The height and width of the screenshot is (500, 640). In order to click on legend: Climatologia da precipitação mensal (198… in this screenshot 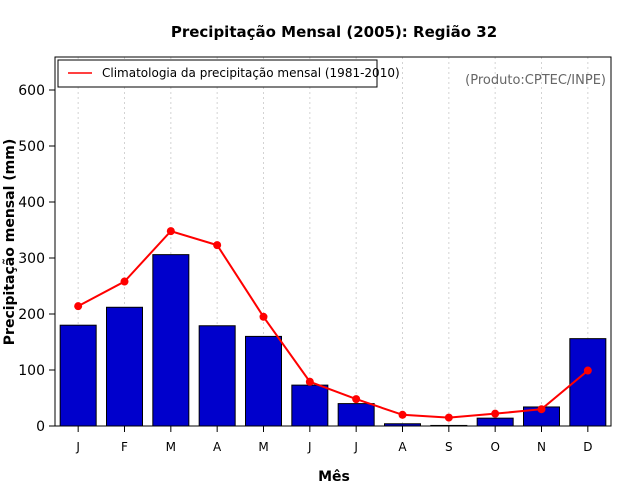, I will do `click(228, 73)`.